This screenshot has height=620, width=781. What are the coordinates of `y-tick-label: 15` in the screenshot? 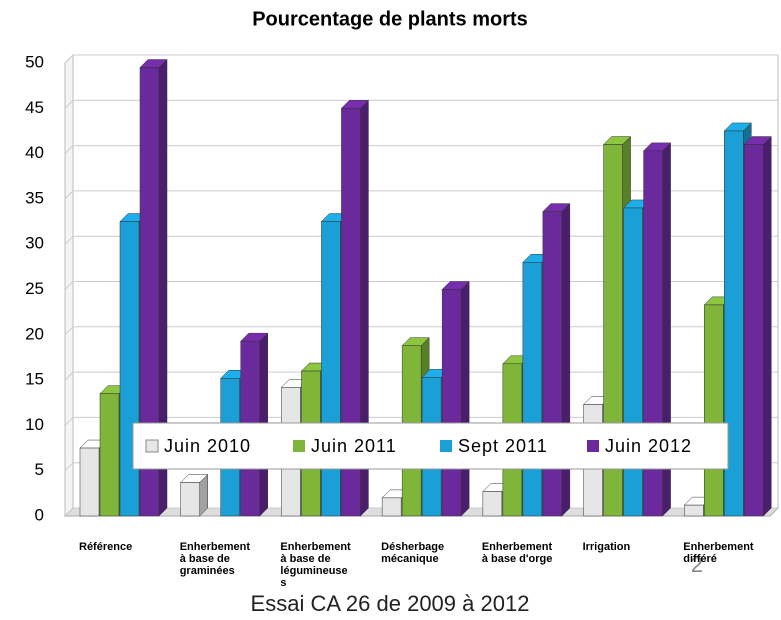 It's located at (34, 379).